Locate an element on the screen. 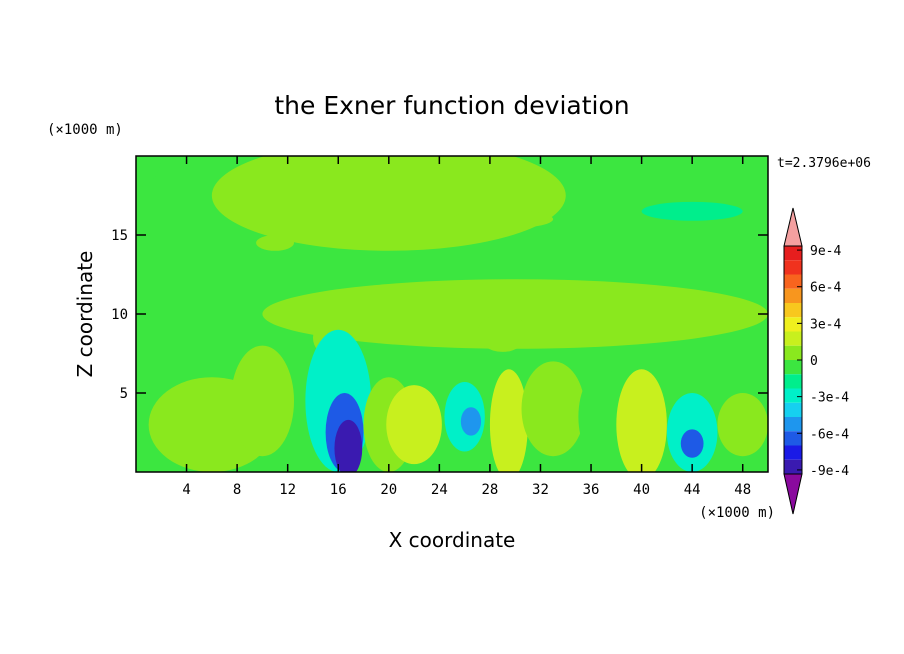  x-tick-label: 20 is located at coordinates (388, 490).